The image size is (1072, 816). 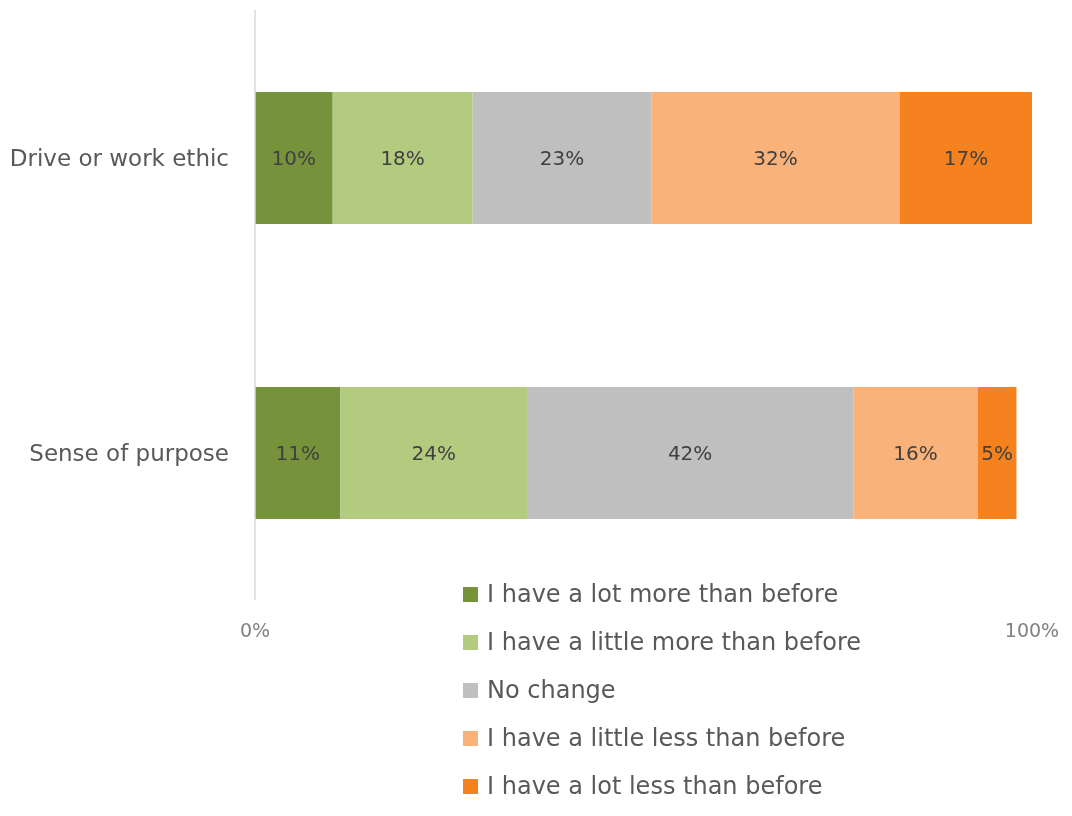 I want to click on y-tick-label: Drive or work ethic, so click(x=119, y=157).